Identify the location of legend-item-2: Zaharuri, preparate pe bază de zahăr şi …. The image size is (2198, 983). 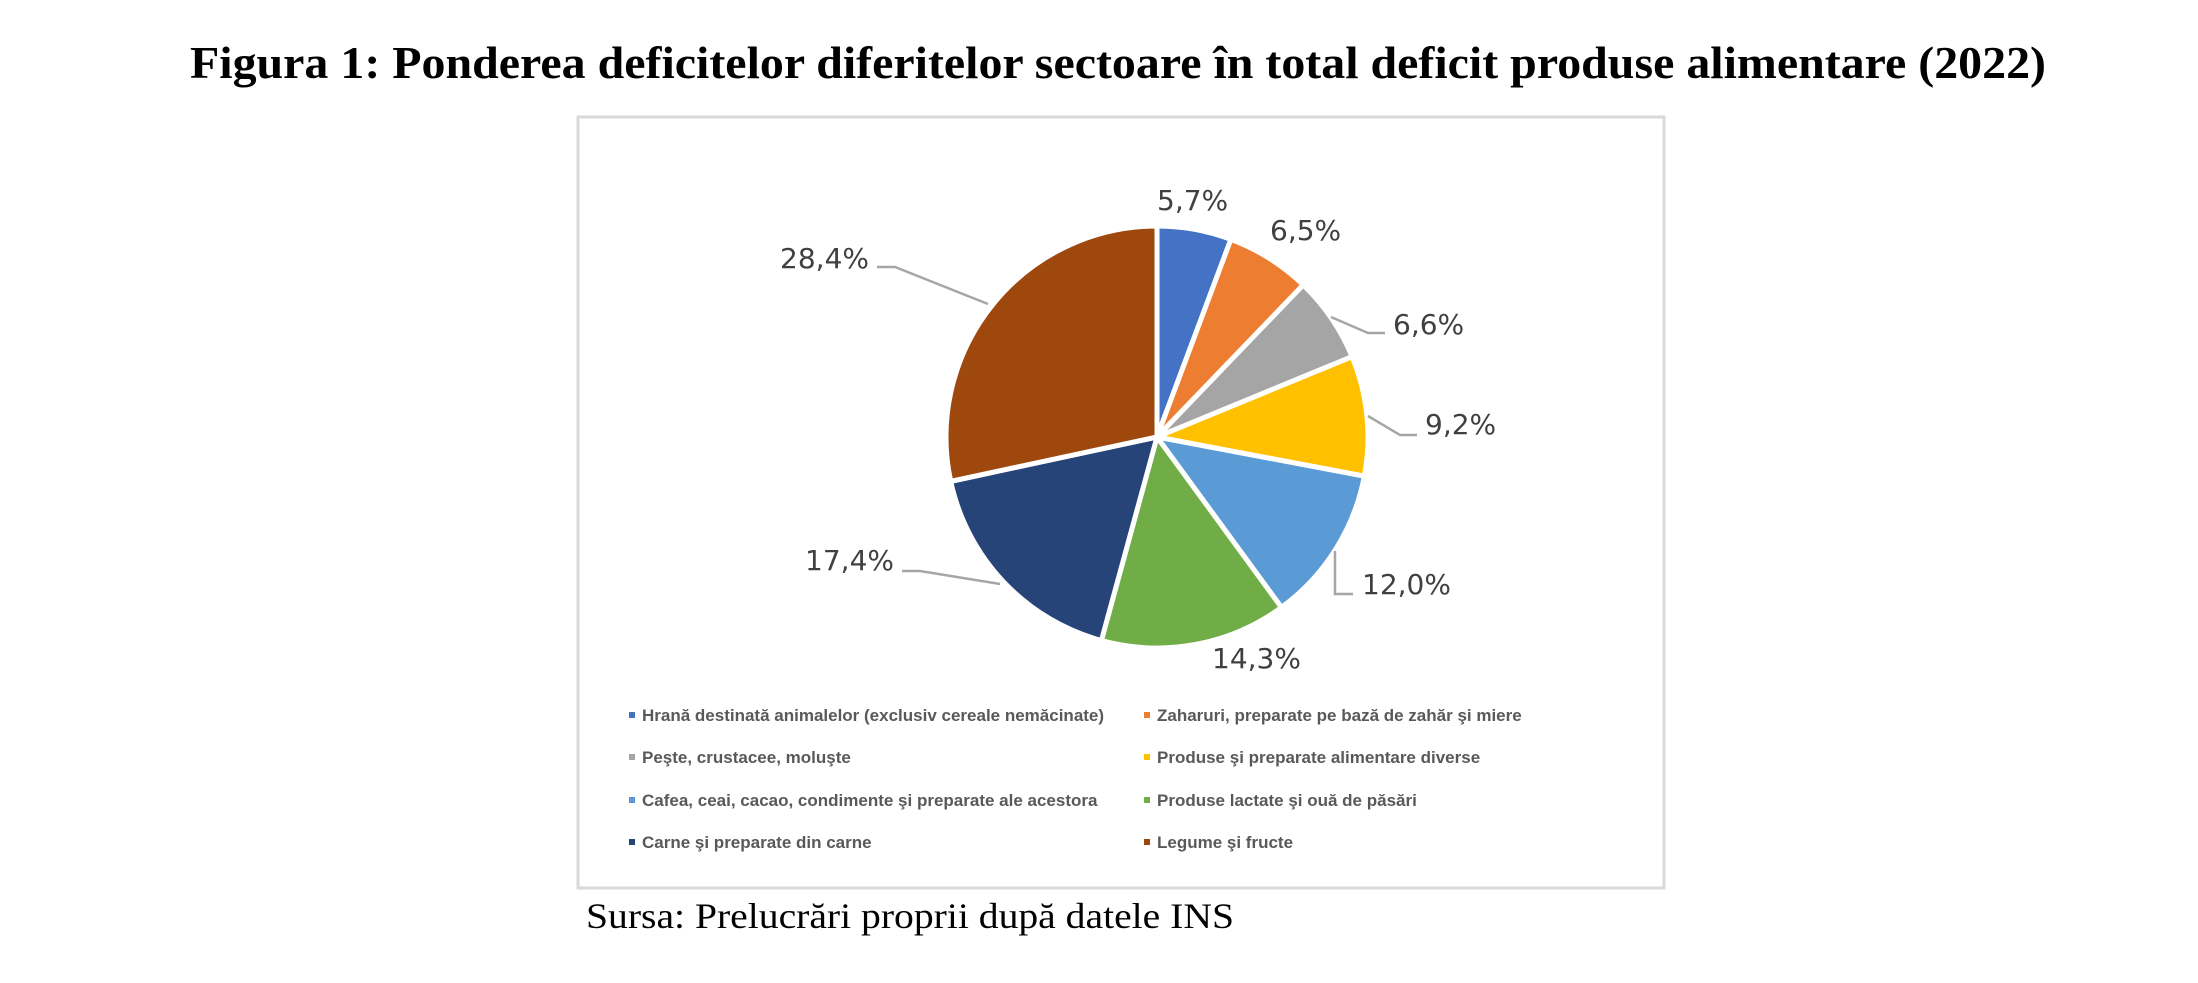
(1333, 715).